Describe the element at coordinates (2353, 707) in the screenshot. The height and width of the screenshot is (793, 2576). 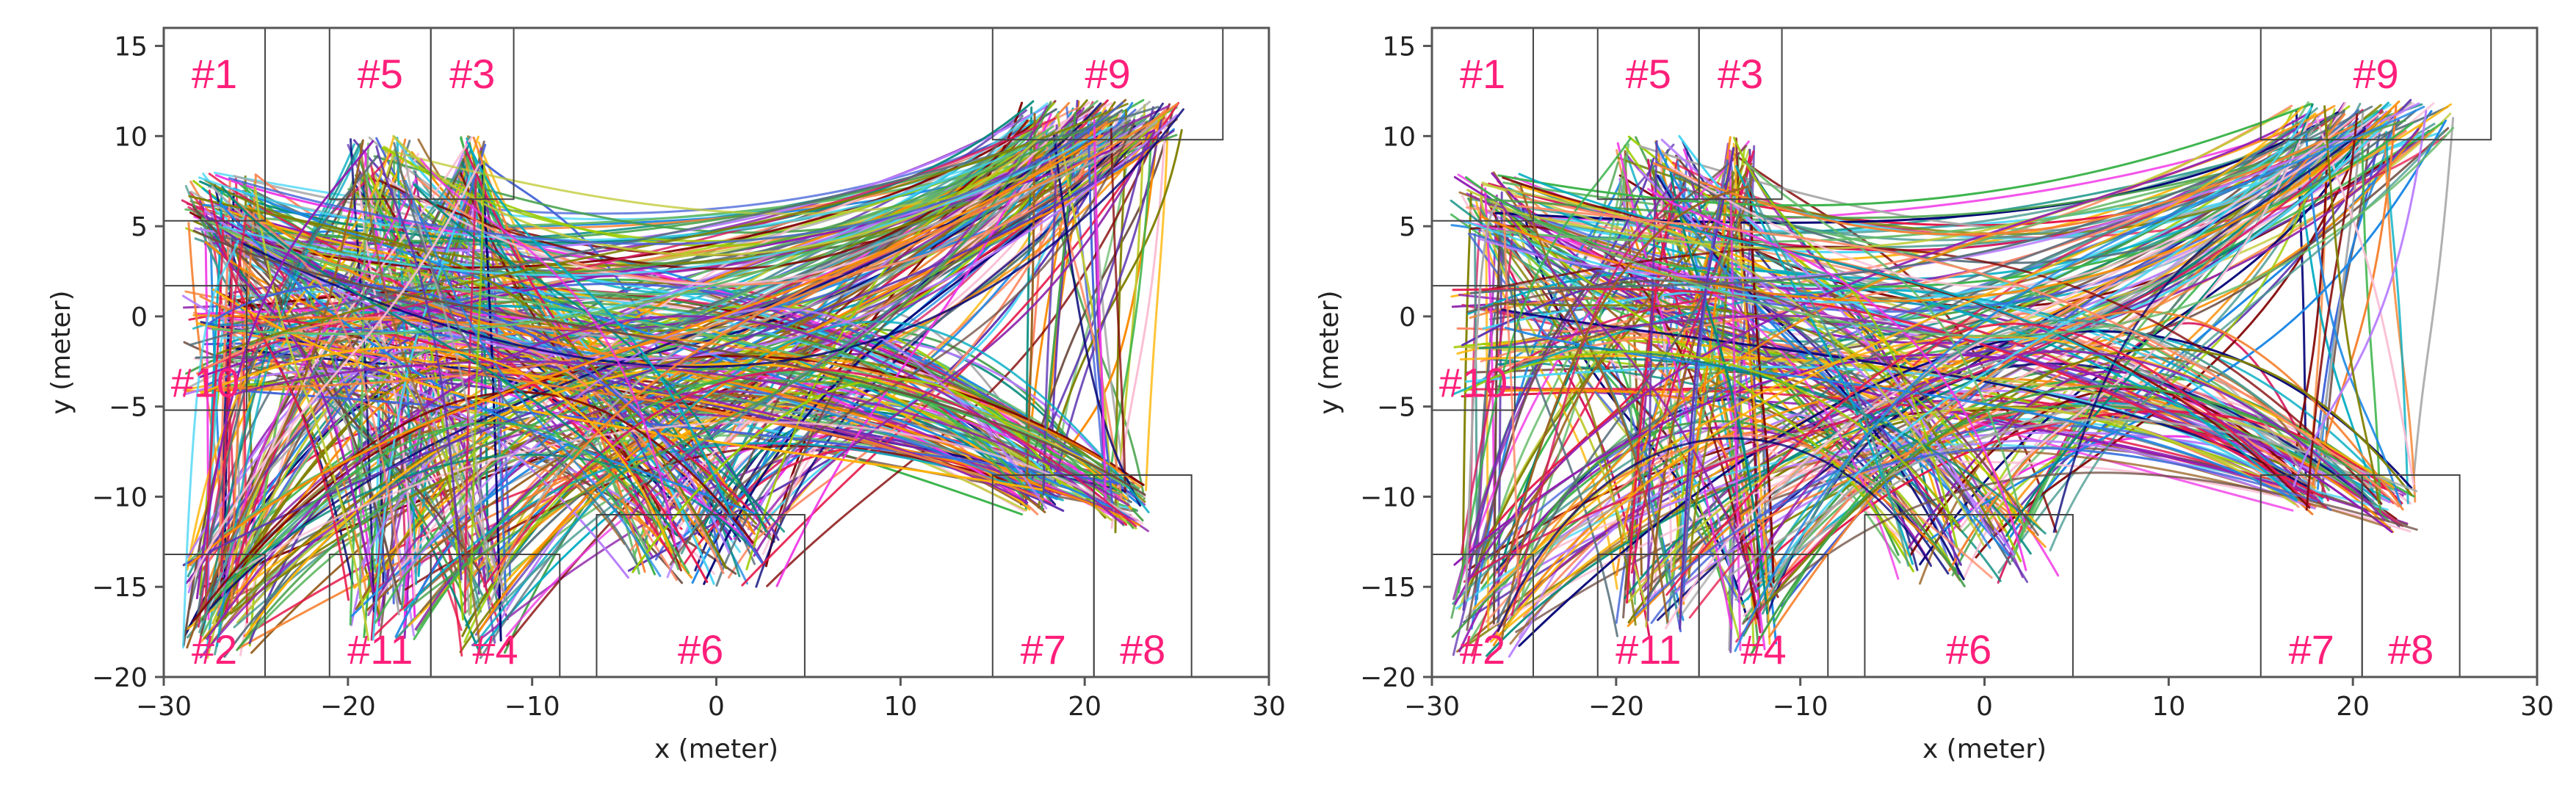
I see `x-tick-label: 20` at that location.